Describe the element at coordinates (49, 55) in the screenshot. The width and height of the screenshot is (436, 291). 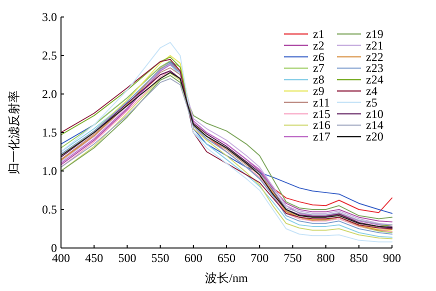
I see `y-tick-label: 2.5` at that location.